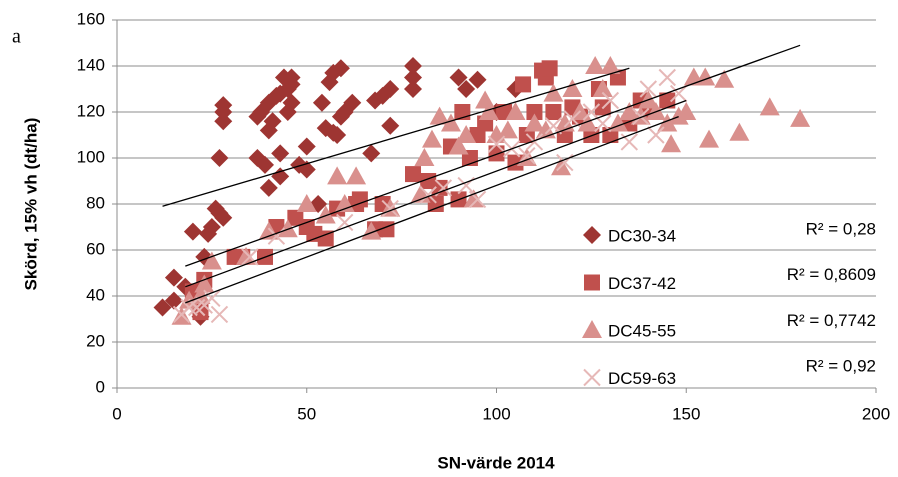  What do you see at coordinates (496, 413) in the screenshot?
I see `x-tick-label: 100` at bounding box center [496, 413].